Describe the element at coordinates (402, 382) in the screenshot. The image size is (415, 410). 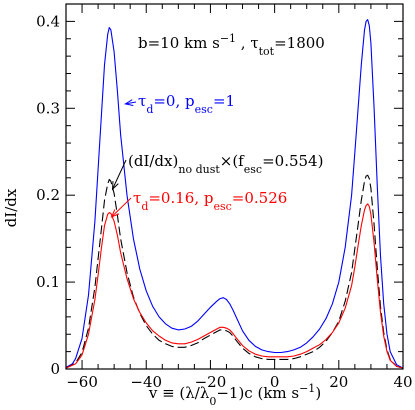
I see `x-tick-label: 40` at that location.